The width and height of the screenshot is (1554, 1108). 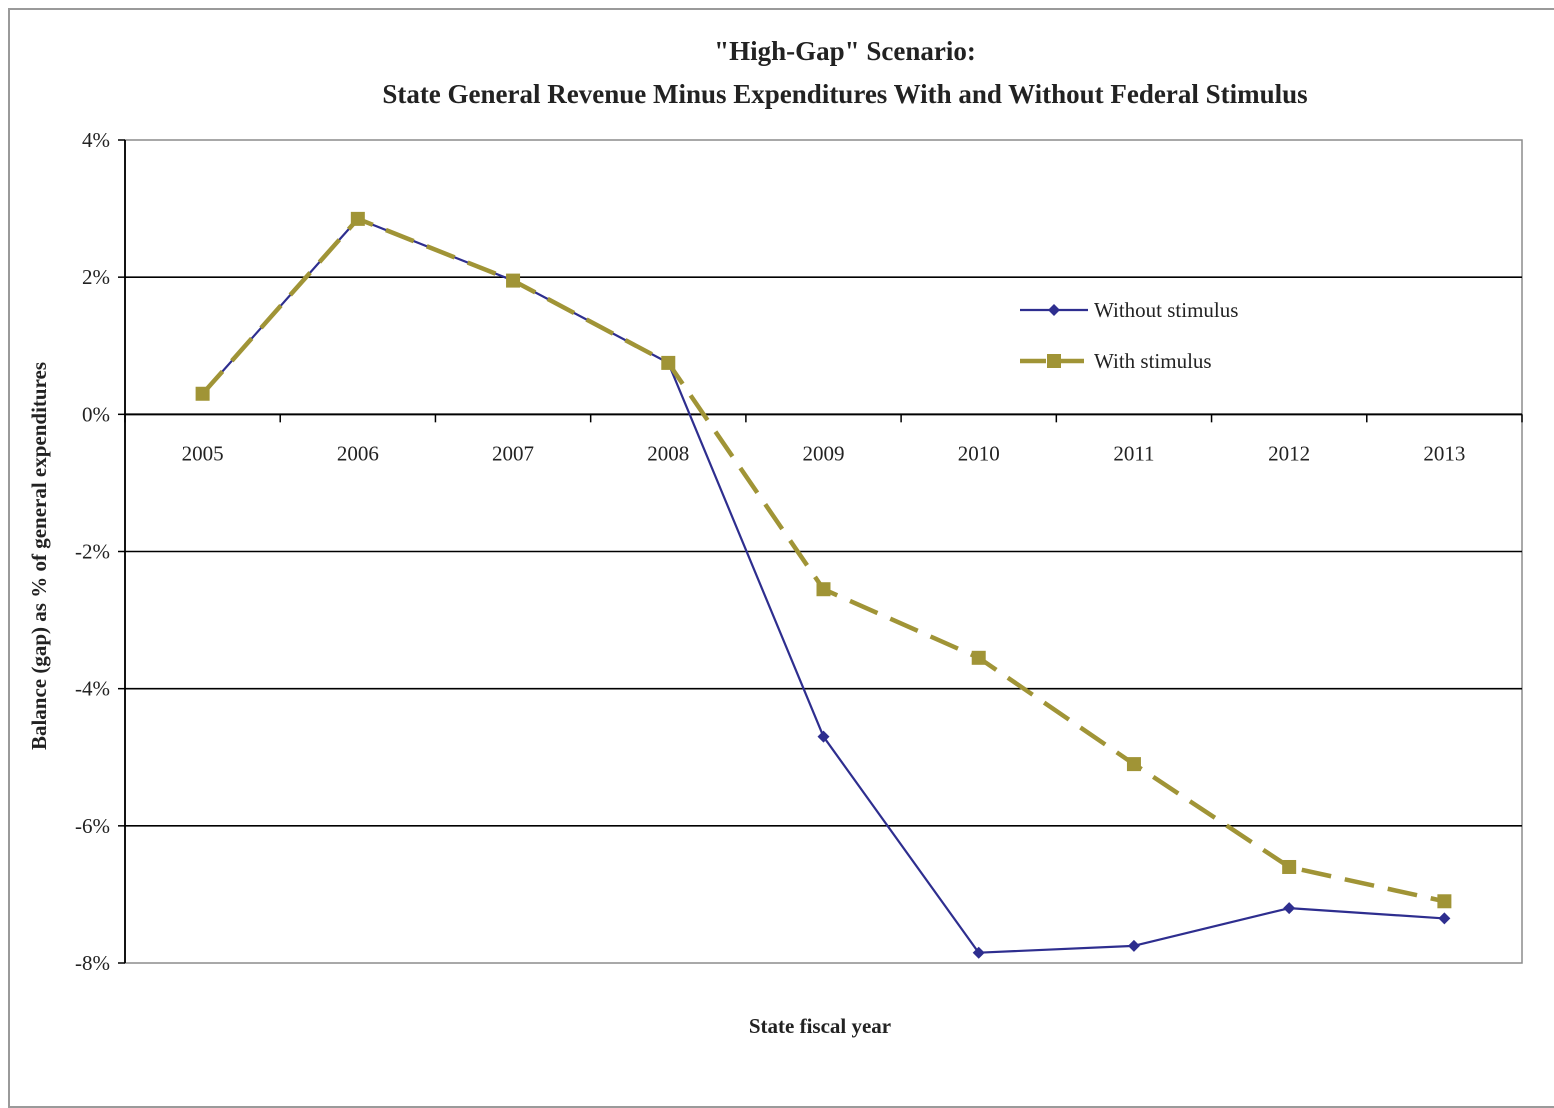 I want to click on x-tick-label: 2010, so click(x=979, y=453).